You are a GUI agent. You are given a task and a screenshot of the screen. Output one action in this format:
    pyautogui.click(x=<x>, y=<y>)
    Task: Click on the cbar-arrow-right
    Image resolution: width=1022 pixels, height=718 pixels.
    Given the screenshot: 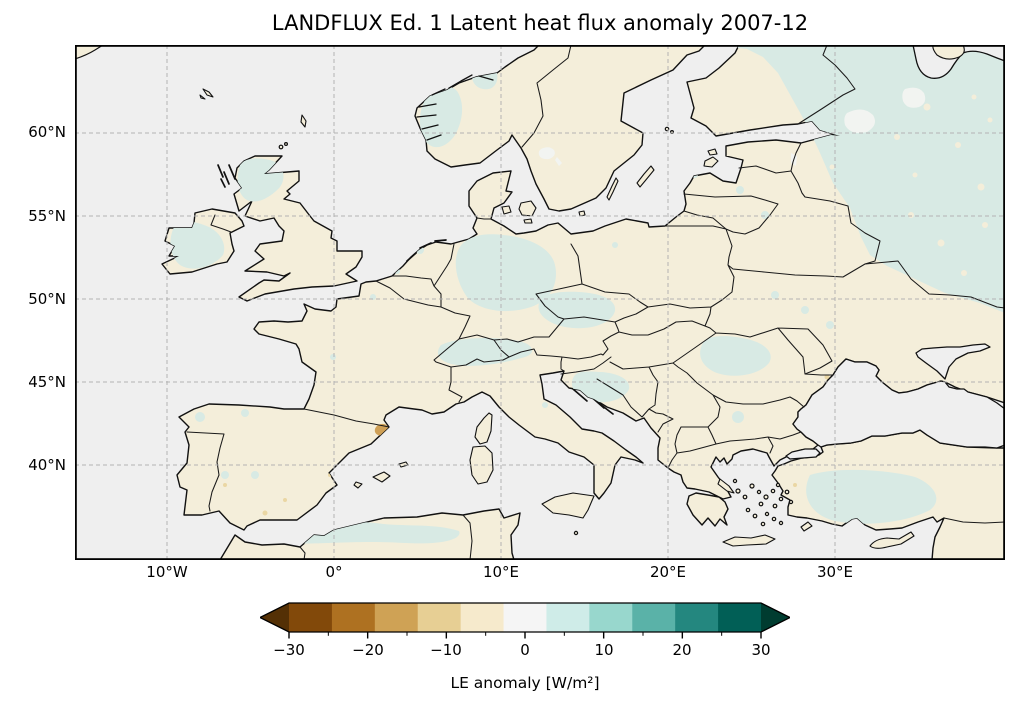 What is the action you would take?
    pyautogui.click(x=775, y=617)
    